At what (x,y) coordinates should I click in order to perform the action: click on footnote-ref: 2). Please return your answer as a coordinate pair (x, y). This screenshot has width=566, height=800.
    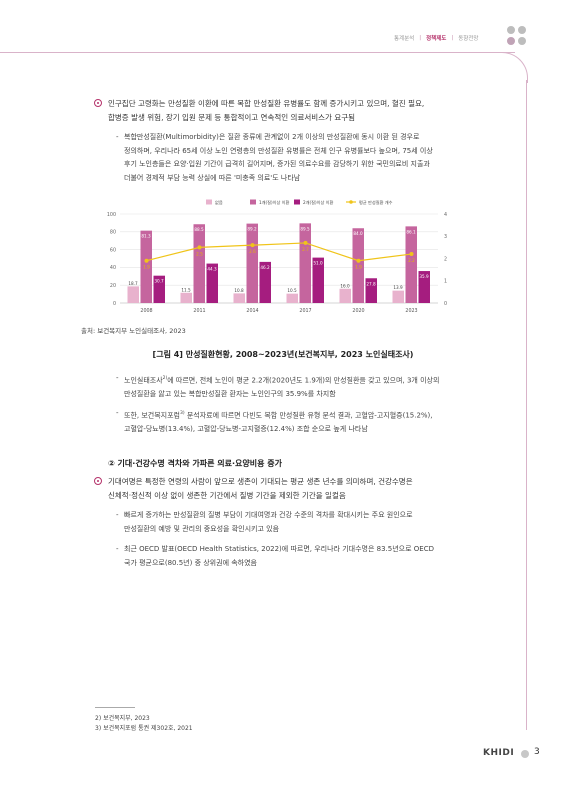
    Looking at the image, I should click on (165, 378).